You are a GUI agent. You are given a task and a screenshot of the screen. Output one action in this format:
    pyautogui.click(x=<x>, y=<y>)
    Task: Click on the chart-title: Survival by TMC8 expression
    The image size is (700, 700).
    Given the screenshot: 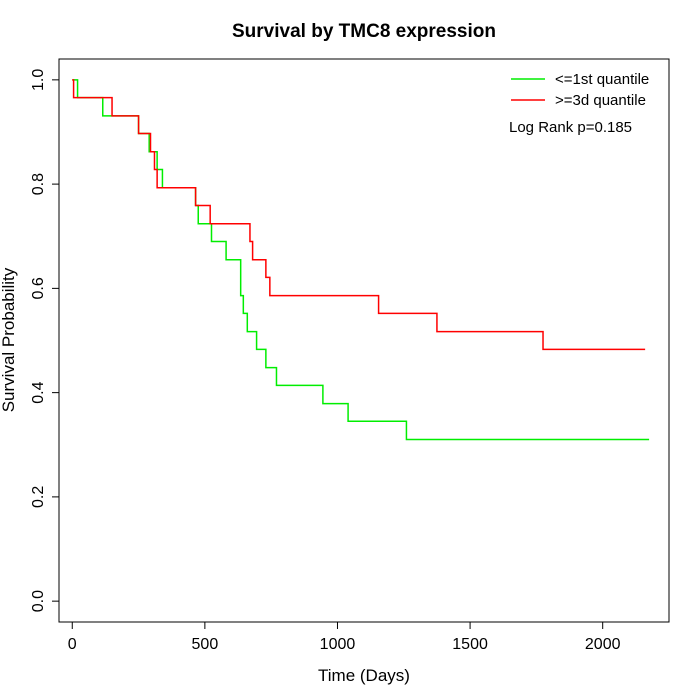 What is the action you would take?
    pyautogui.click(x=364, y=31)
    